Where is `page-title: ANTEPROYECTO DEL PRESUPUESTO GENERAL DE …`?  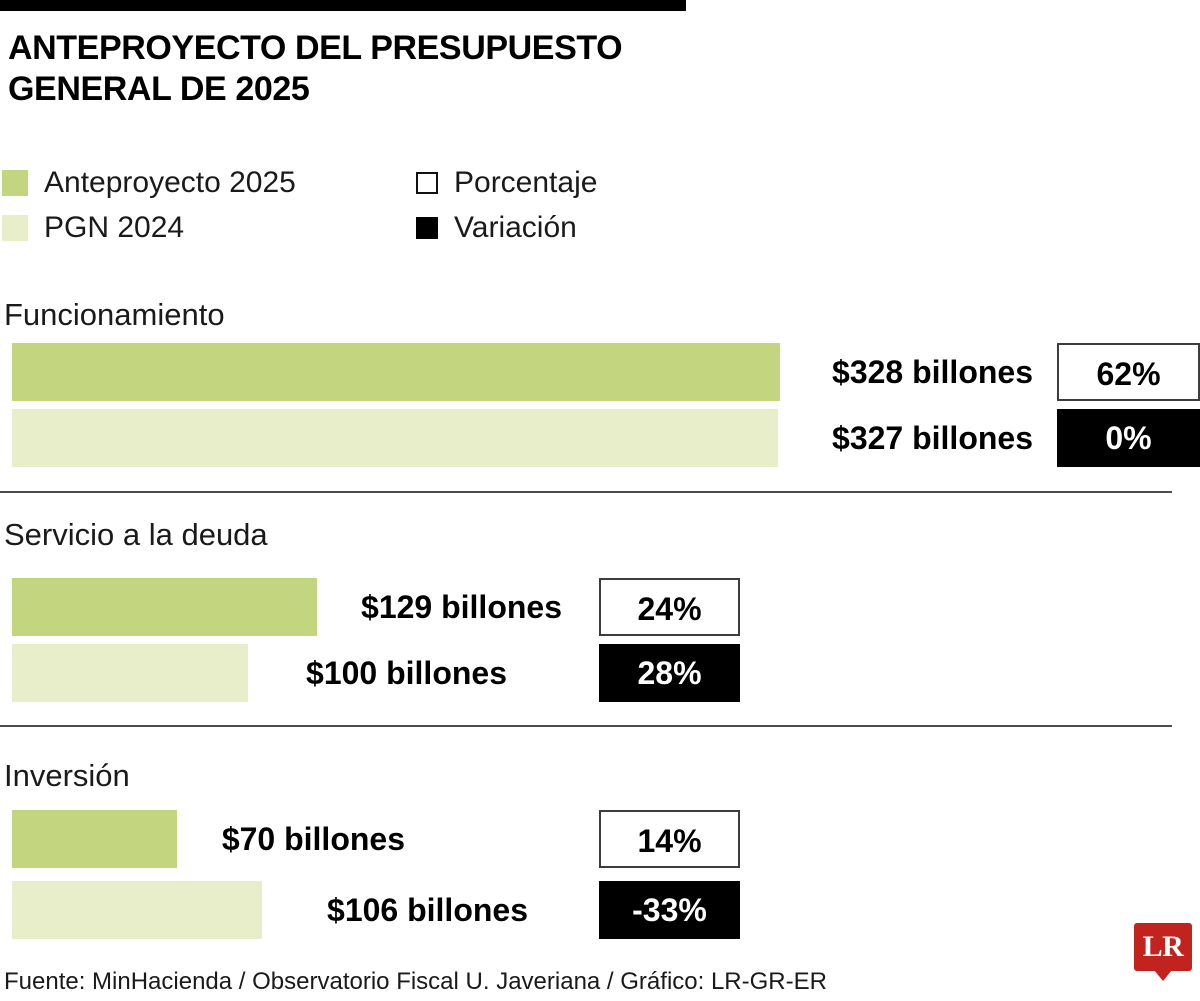
page-title: ANTEPROYECTO DEL PRESUPUESTO GENERAL DE … is located at coordinates (315, 69).